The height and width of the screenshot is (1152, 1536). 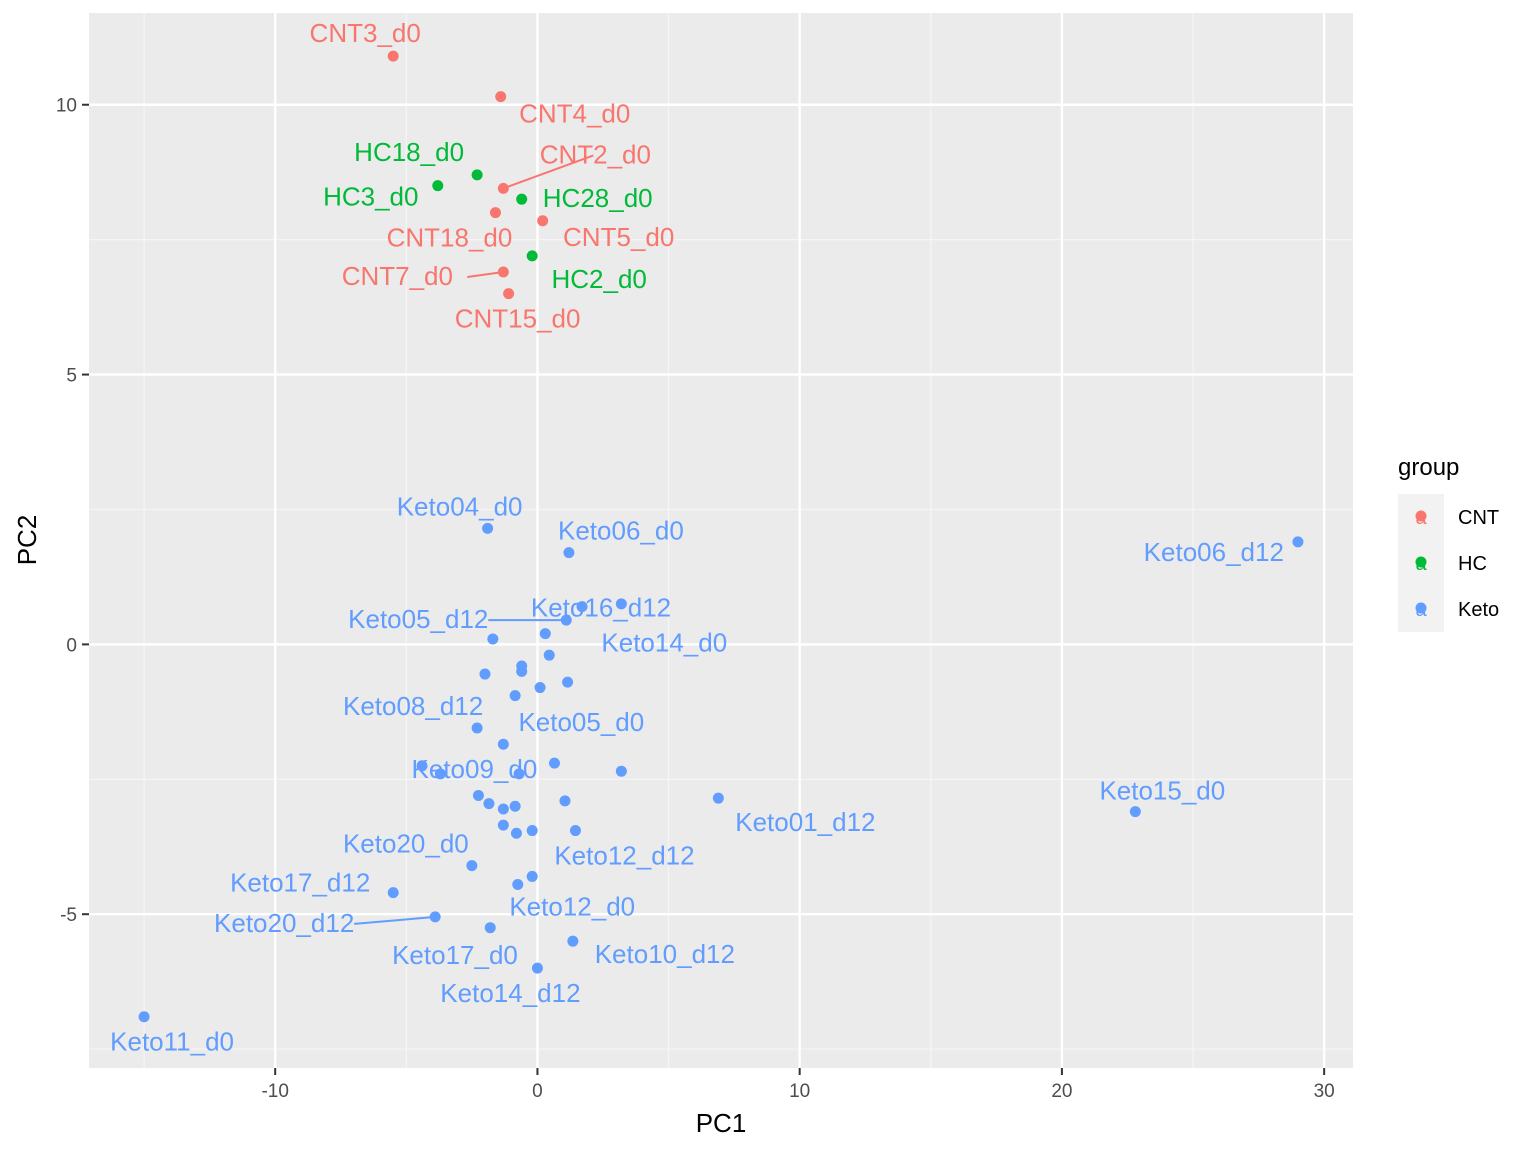 What do you see at coordinates (418, 619) in the screenshot?
I see `point-label: Keto05_d12` at bounding box center [418, 619].